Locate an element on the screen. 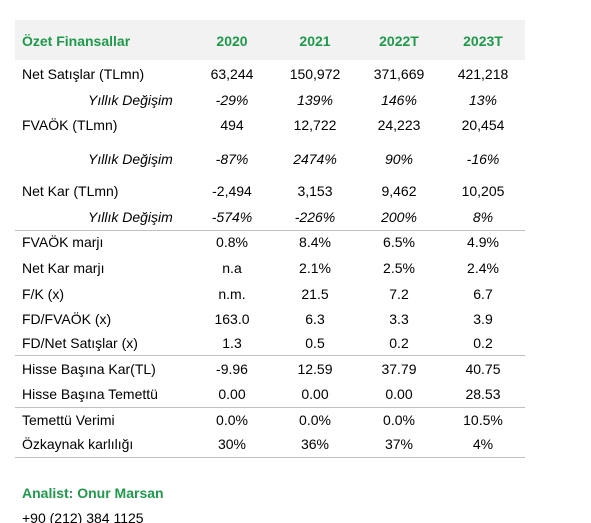  cell-value: 2.4% is located at coordinates (483, 268).